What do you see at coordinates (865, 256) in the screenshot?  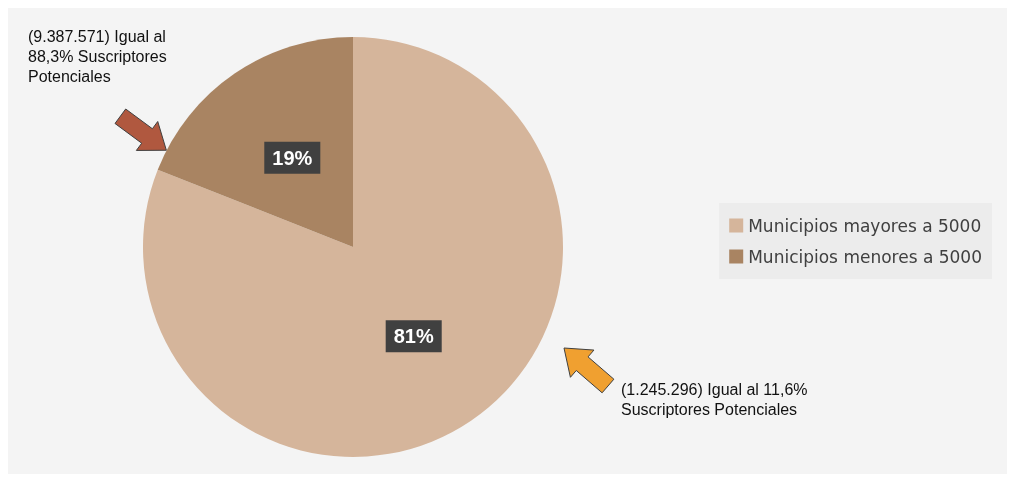 I see `legend-label: Municipios menores a 5000` at bounding box center [865, 256].